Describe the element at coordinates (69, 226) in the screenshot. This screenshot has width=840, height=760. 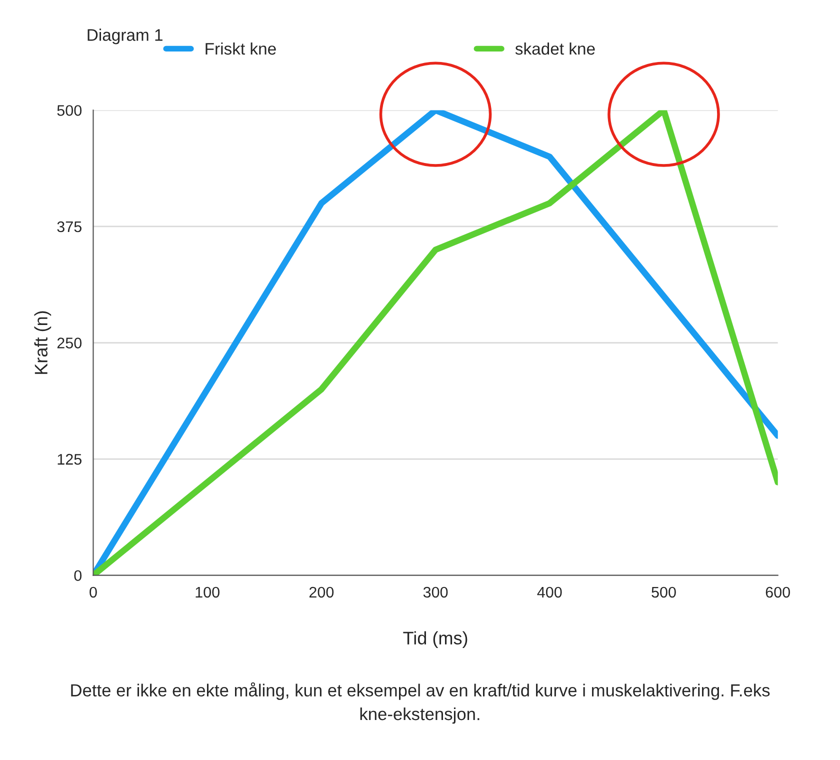
I see `y-tick-label: 375` at that location.